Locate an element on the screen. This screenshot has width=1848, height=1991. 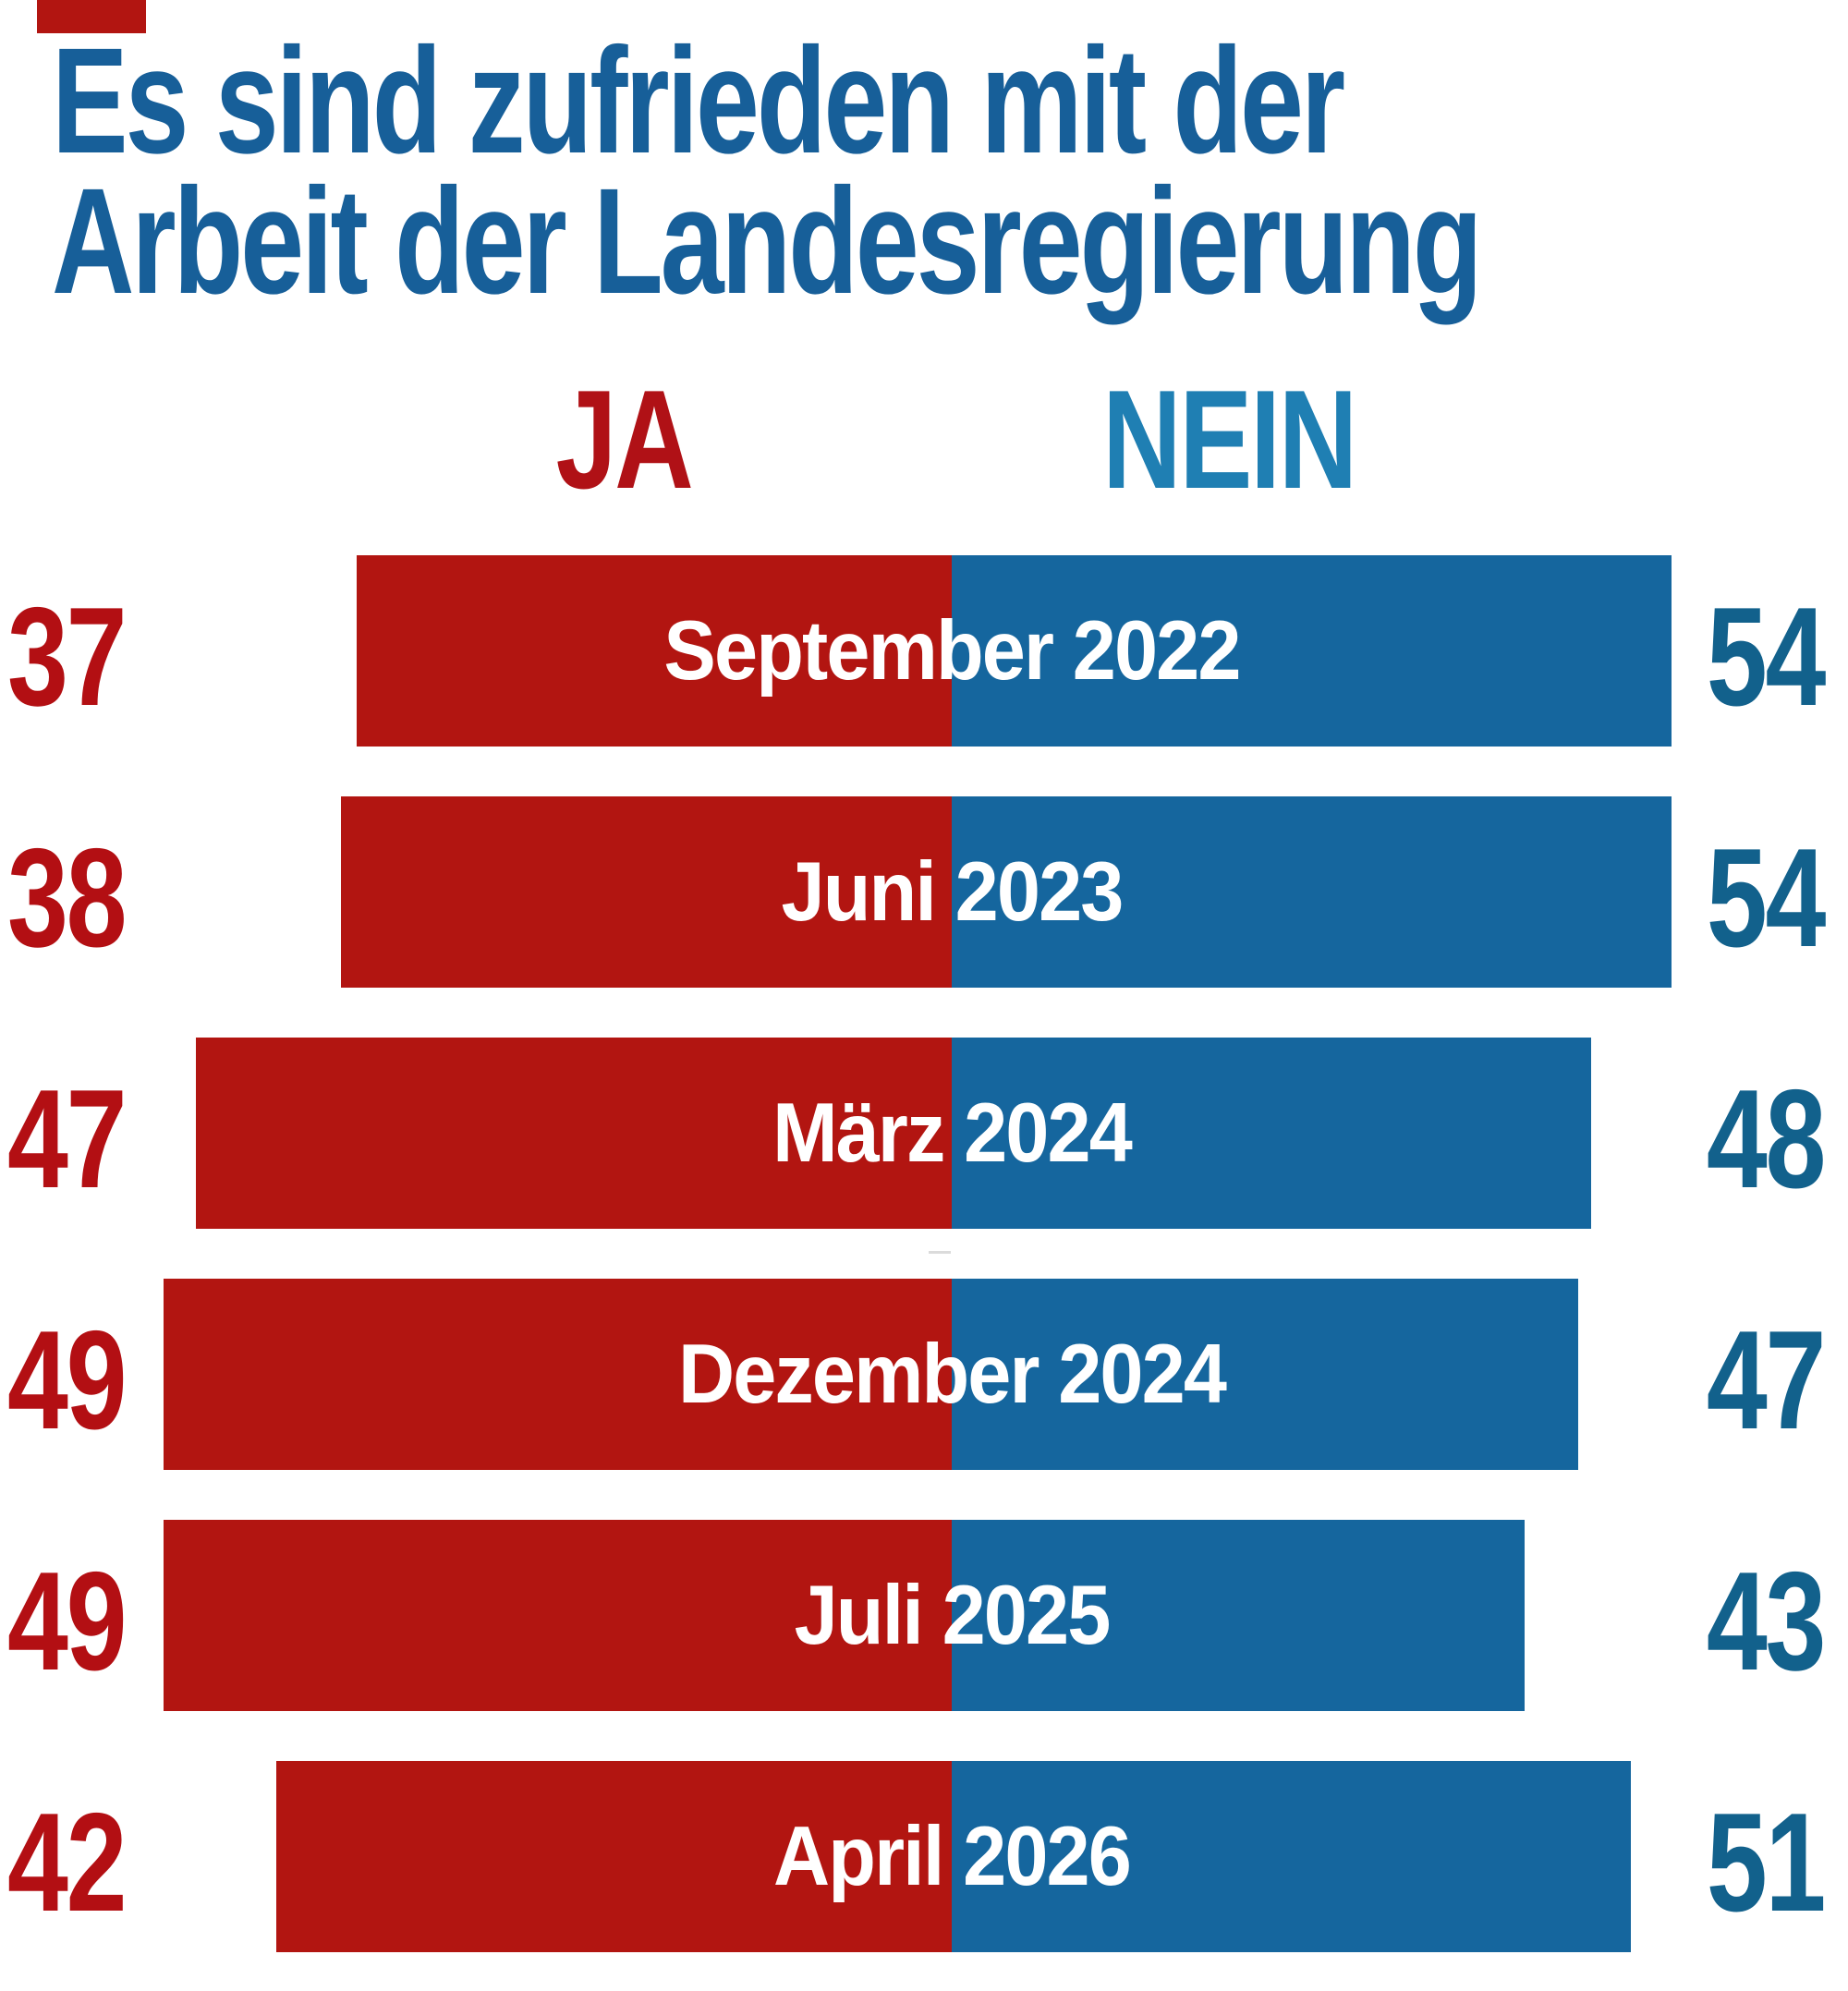
bar-row: 49 Dezember 2024 47 is located at coordinates (924, 1374).